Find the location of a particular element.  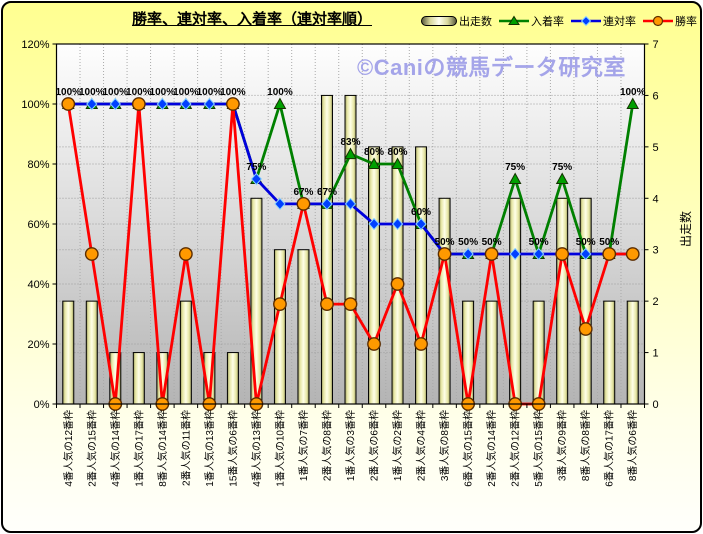

win-rate-line-icon is located at coordinates (658, 21).